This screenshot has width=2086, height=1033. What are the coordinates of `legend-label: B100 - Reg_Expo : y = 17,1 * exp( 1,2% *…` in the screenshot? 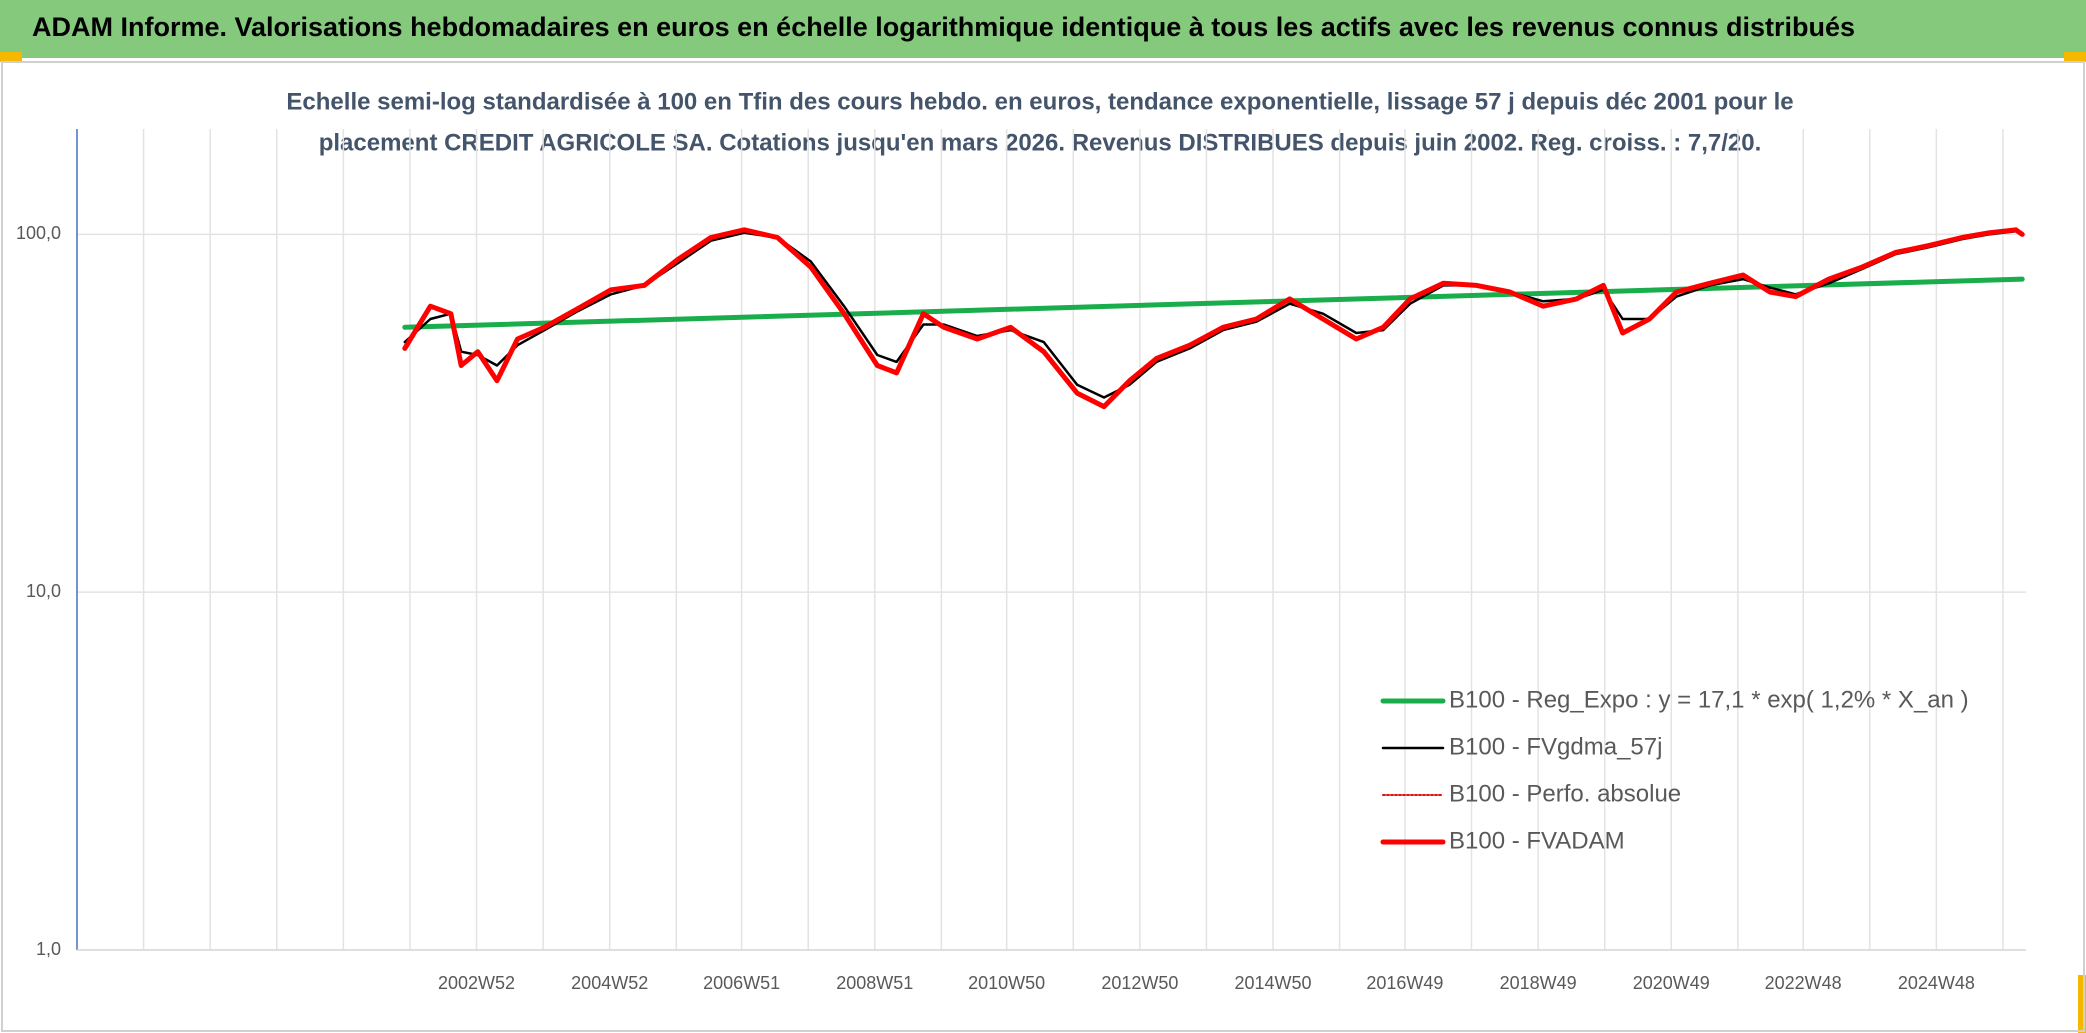 It's located at (1709, 699).